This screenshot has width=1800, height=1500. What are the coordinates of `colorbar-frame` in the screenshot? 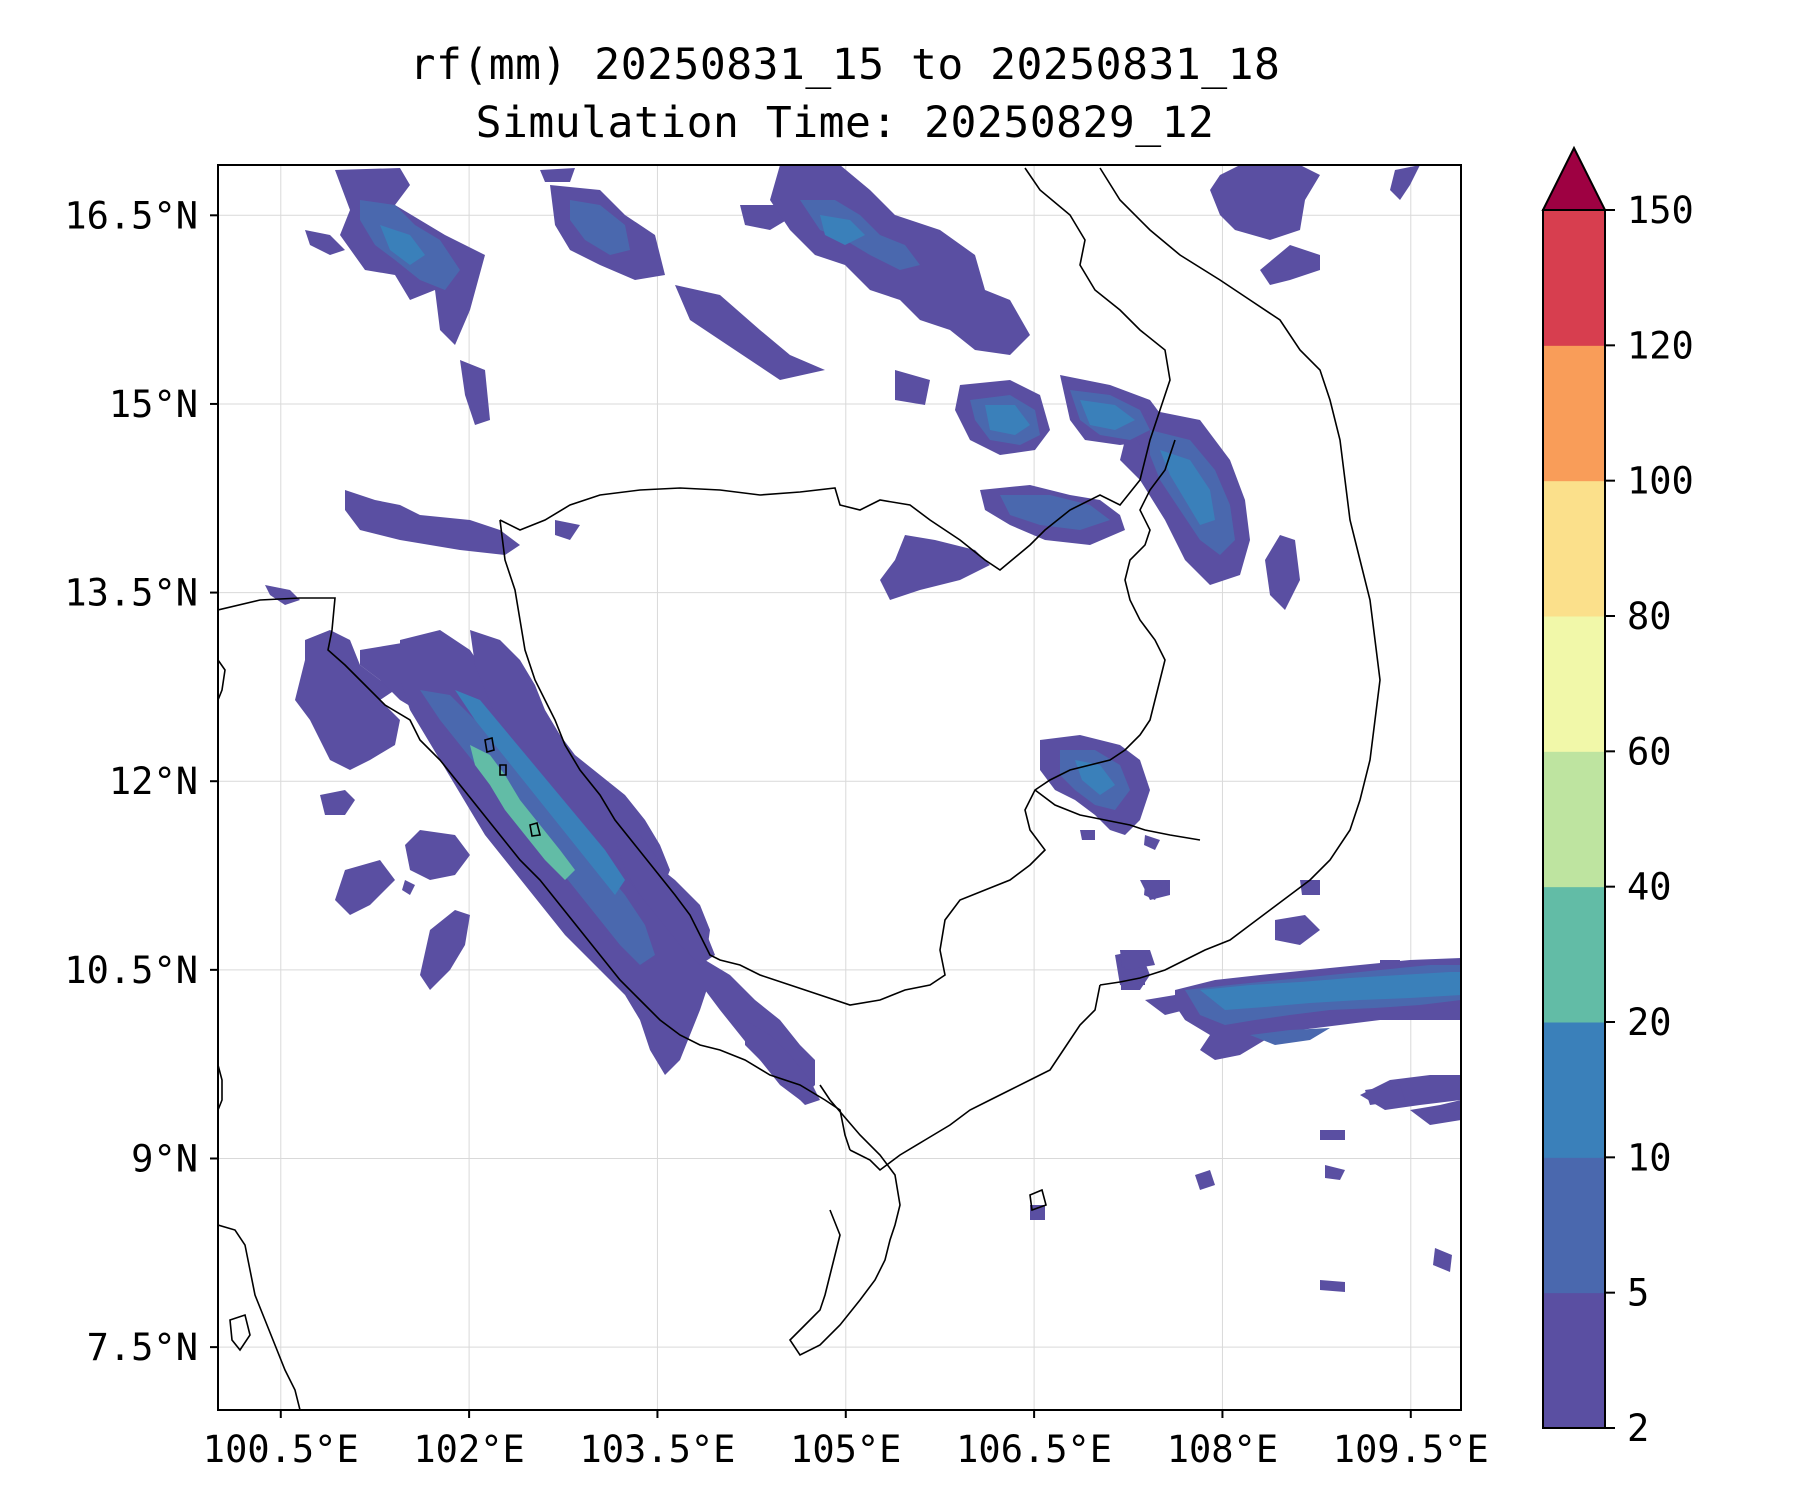 It's located at (1574, 819).